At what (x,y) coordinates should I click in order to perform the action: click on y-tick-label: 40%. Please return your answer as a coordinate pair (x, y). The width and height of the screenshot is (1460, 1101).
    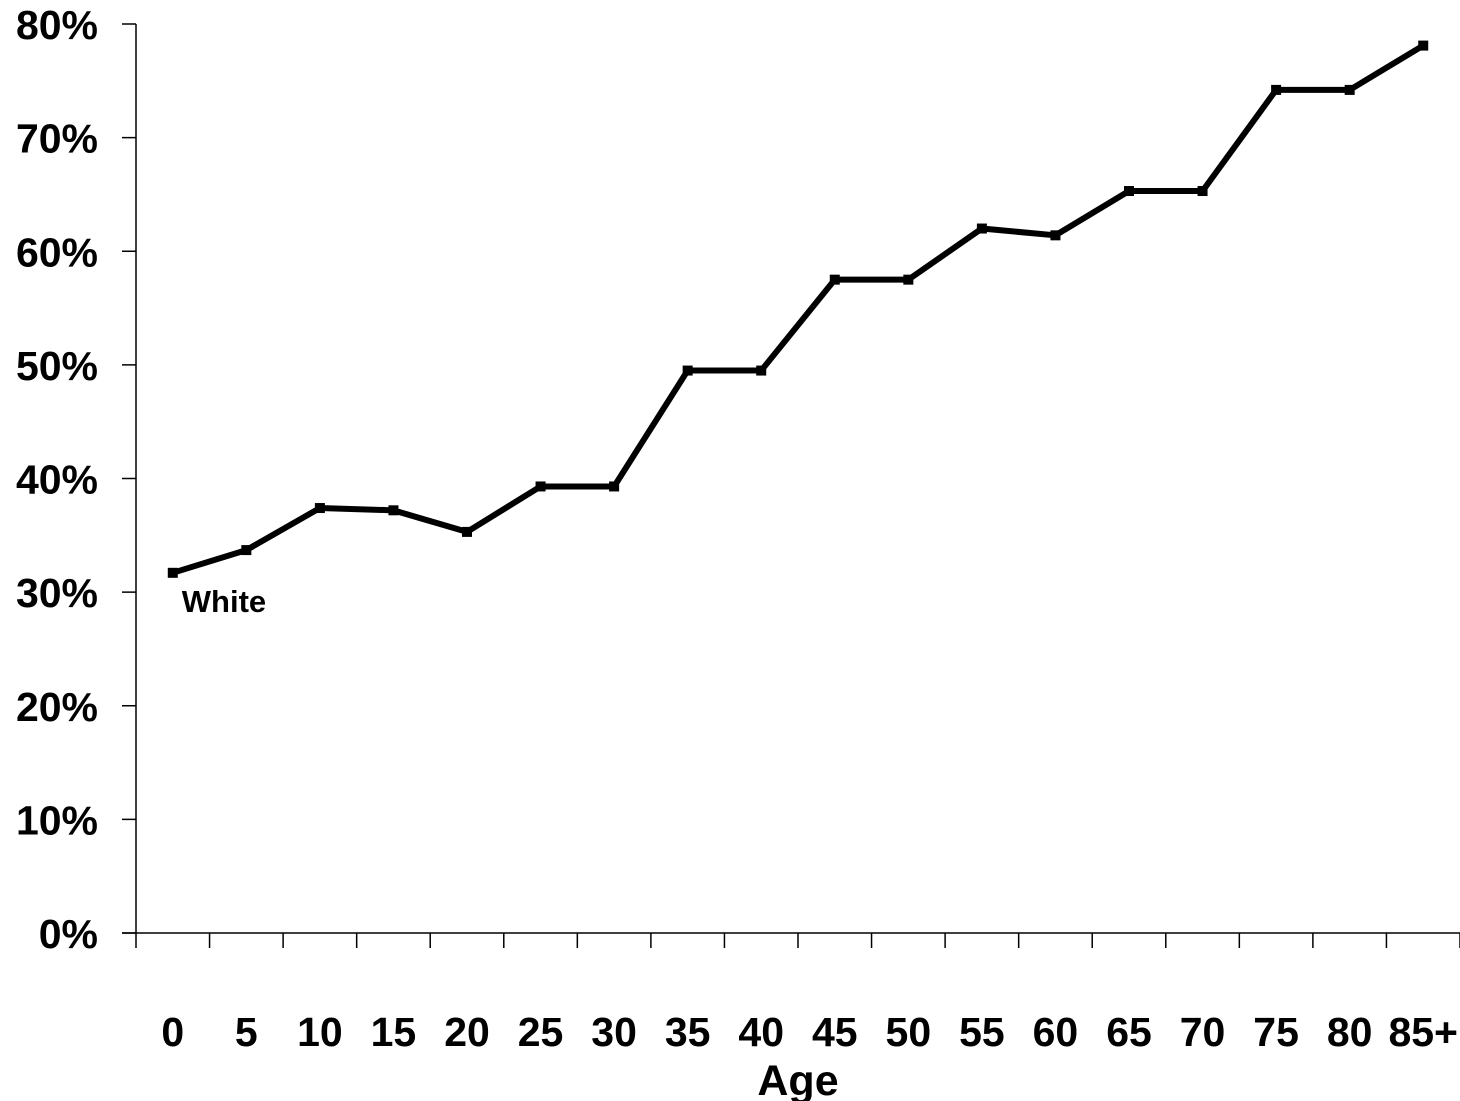
    Looking at the image, I should click on (57, 480).